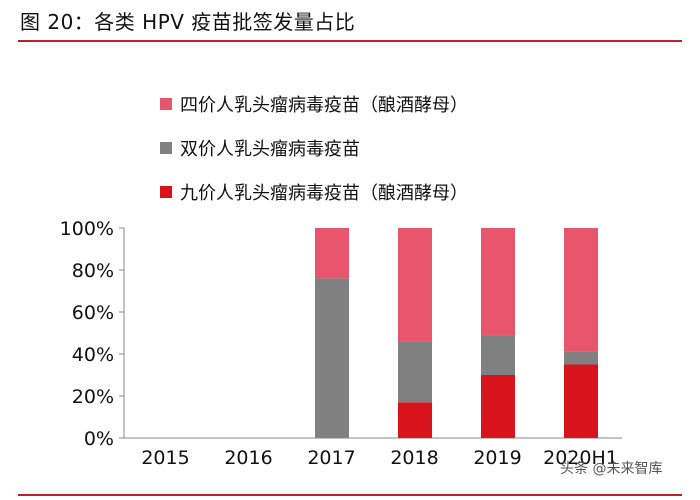  What do you see at coordinates (166, 104) in the screenshot?
I see `legend-swatch-quadrivalent` at bounding box center [166, 104].